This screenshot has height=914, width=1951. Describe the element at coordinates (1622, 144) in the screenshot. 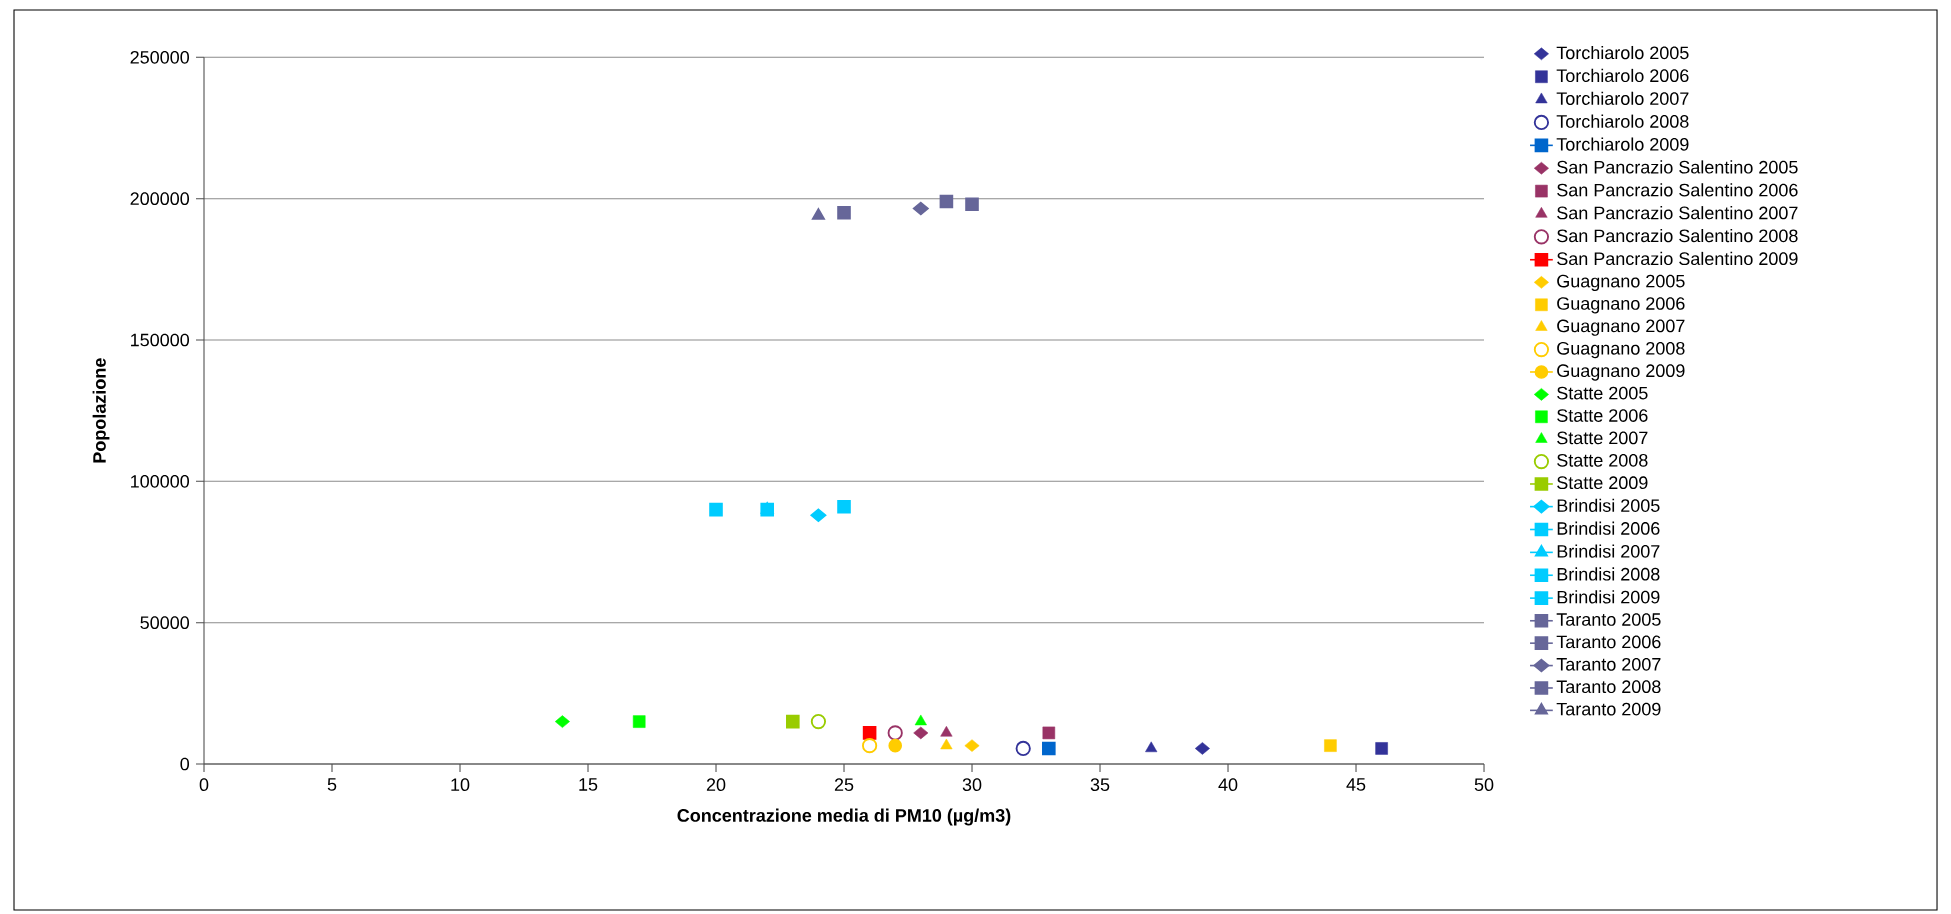

I see `legend-label: Torchiarolo 2009` at that location.